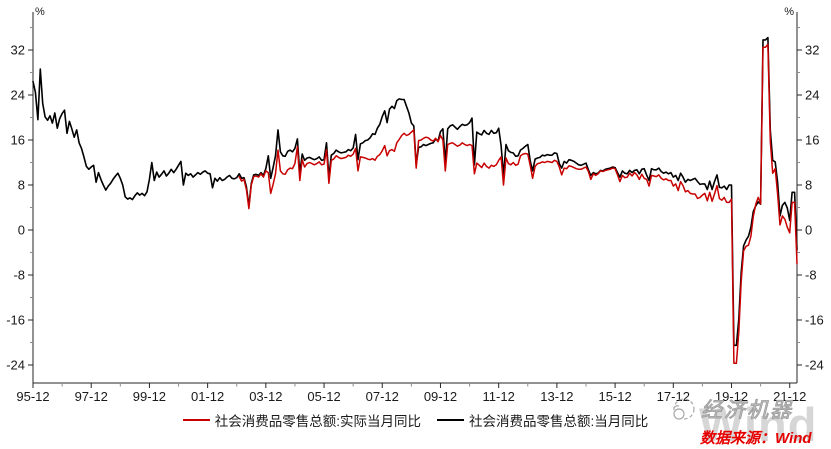 The width and height of the screenshot is (831, 449). What do you see at coordinates (808, 230) in the screenshot?
I see `y-tick-label-right: 0` at bounding box center [808, 230].